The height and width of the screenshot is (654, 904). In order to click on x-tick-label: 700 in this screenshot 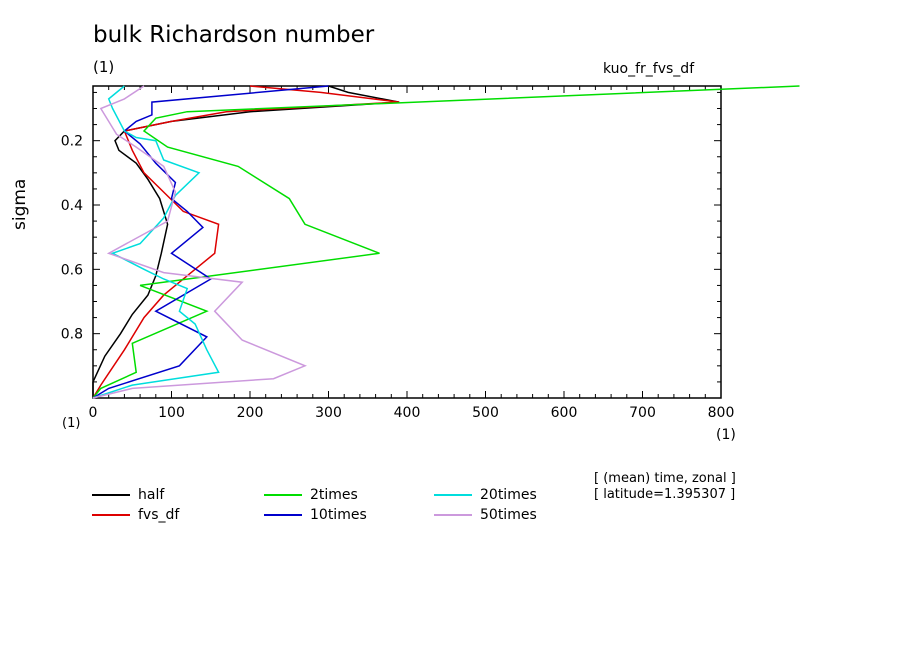, I will do `click(642, 413)`.